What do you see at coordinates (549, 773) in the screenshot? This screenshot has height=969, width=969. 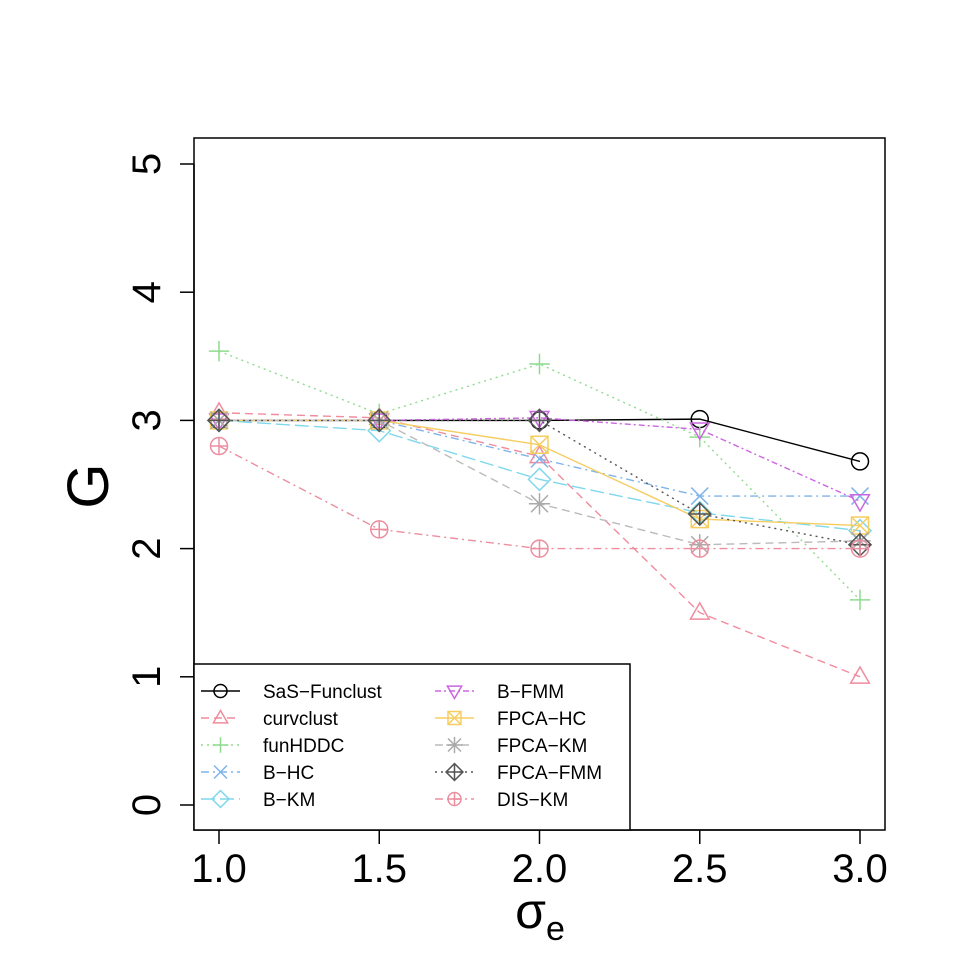 I see `legend-label: FPCA−FMM` at bounding box center [549, 773].